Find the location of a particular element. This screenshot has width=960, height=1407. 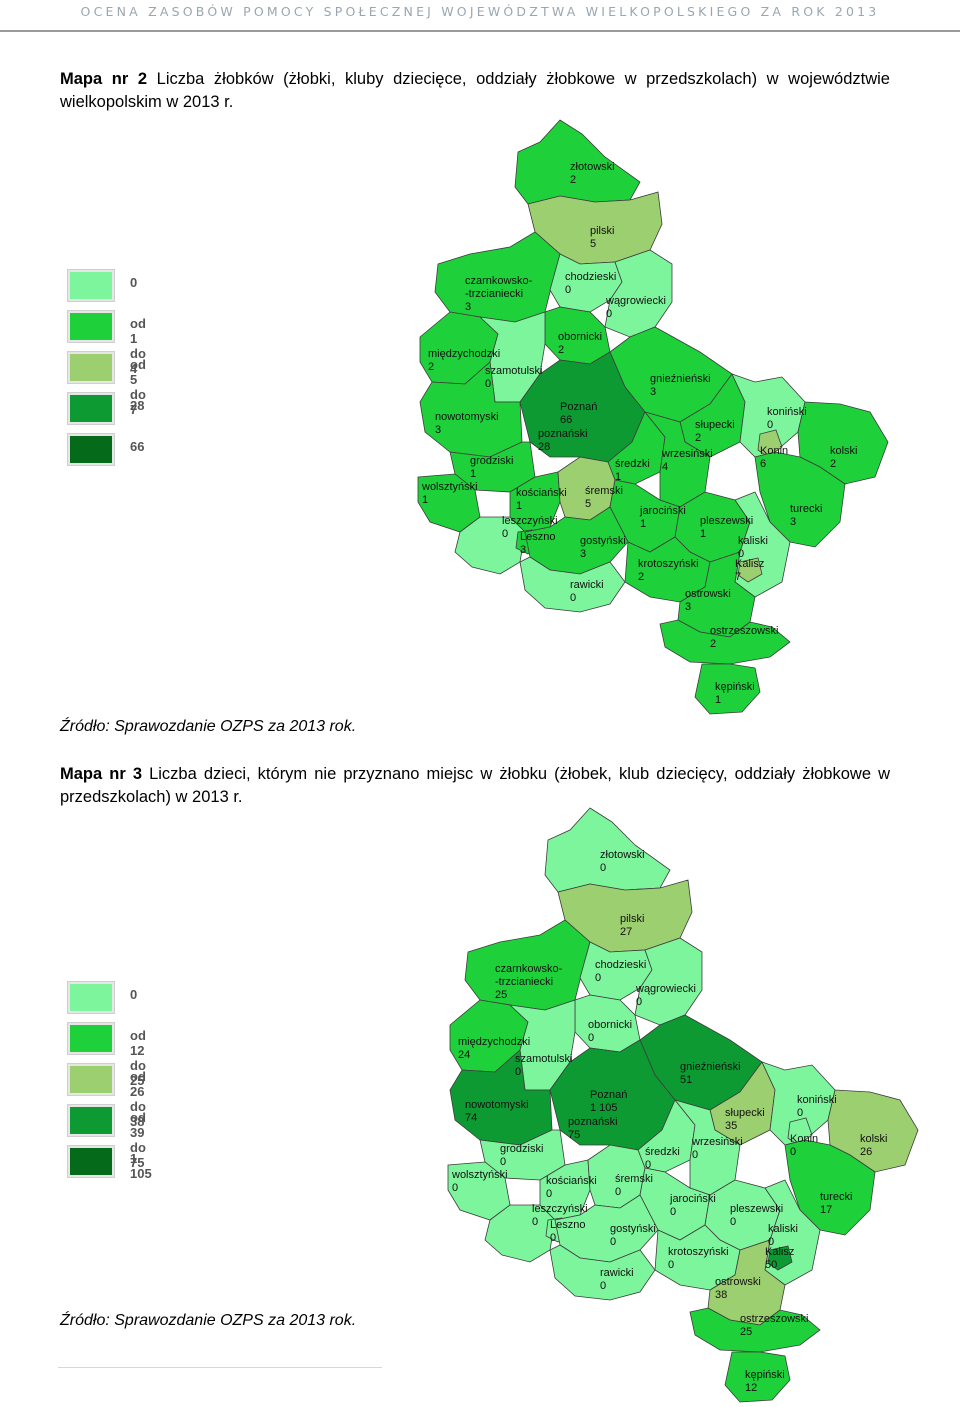

region-text: 50 is located at coordinates (771, 1265).